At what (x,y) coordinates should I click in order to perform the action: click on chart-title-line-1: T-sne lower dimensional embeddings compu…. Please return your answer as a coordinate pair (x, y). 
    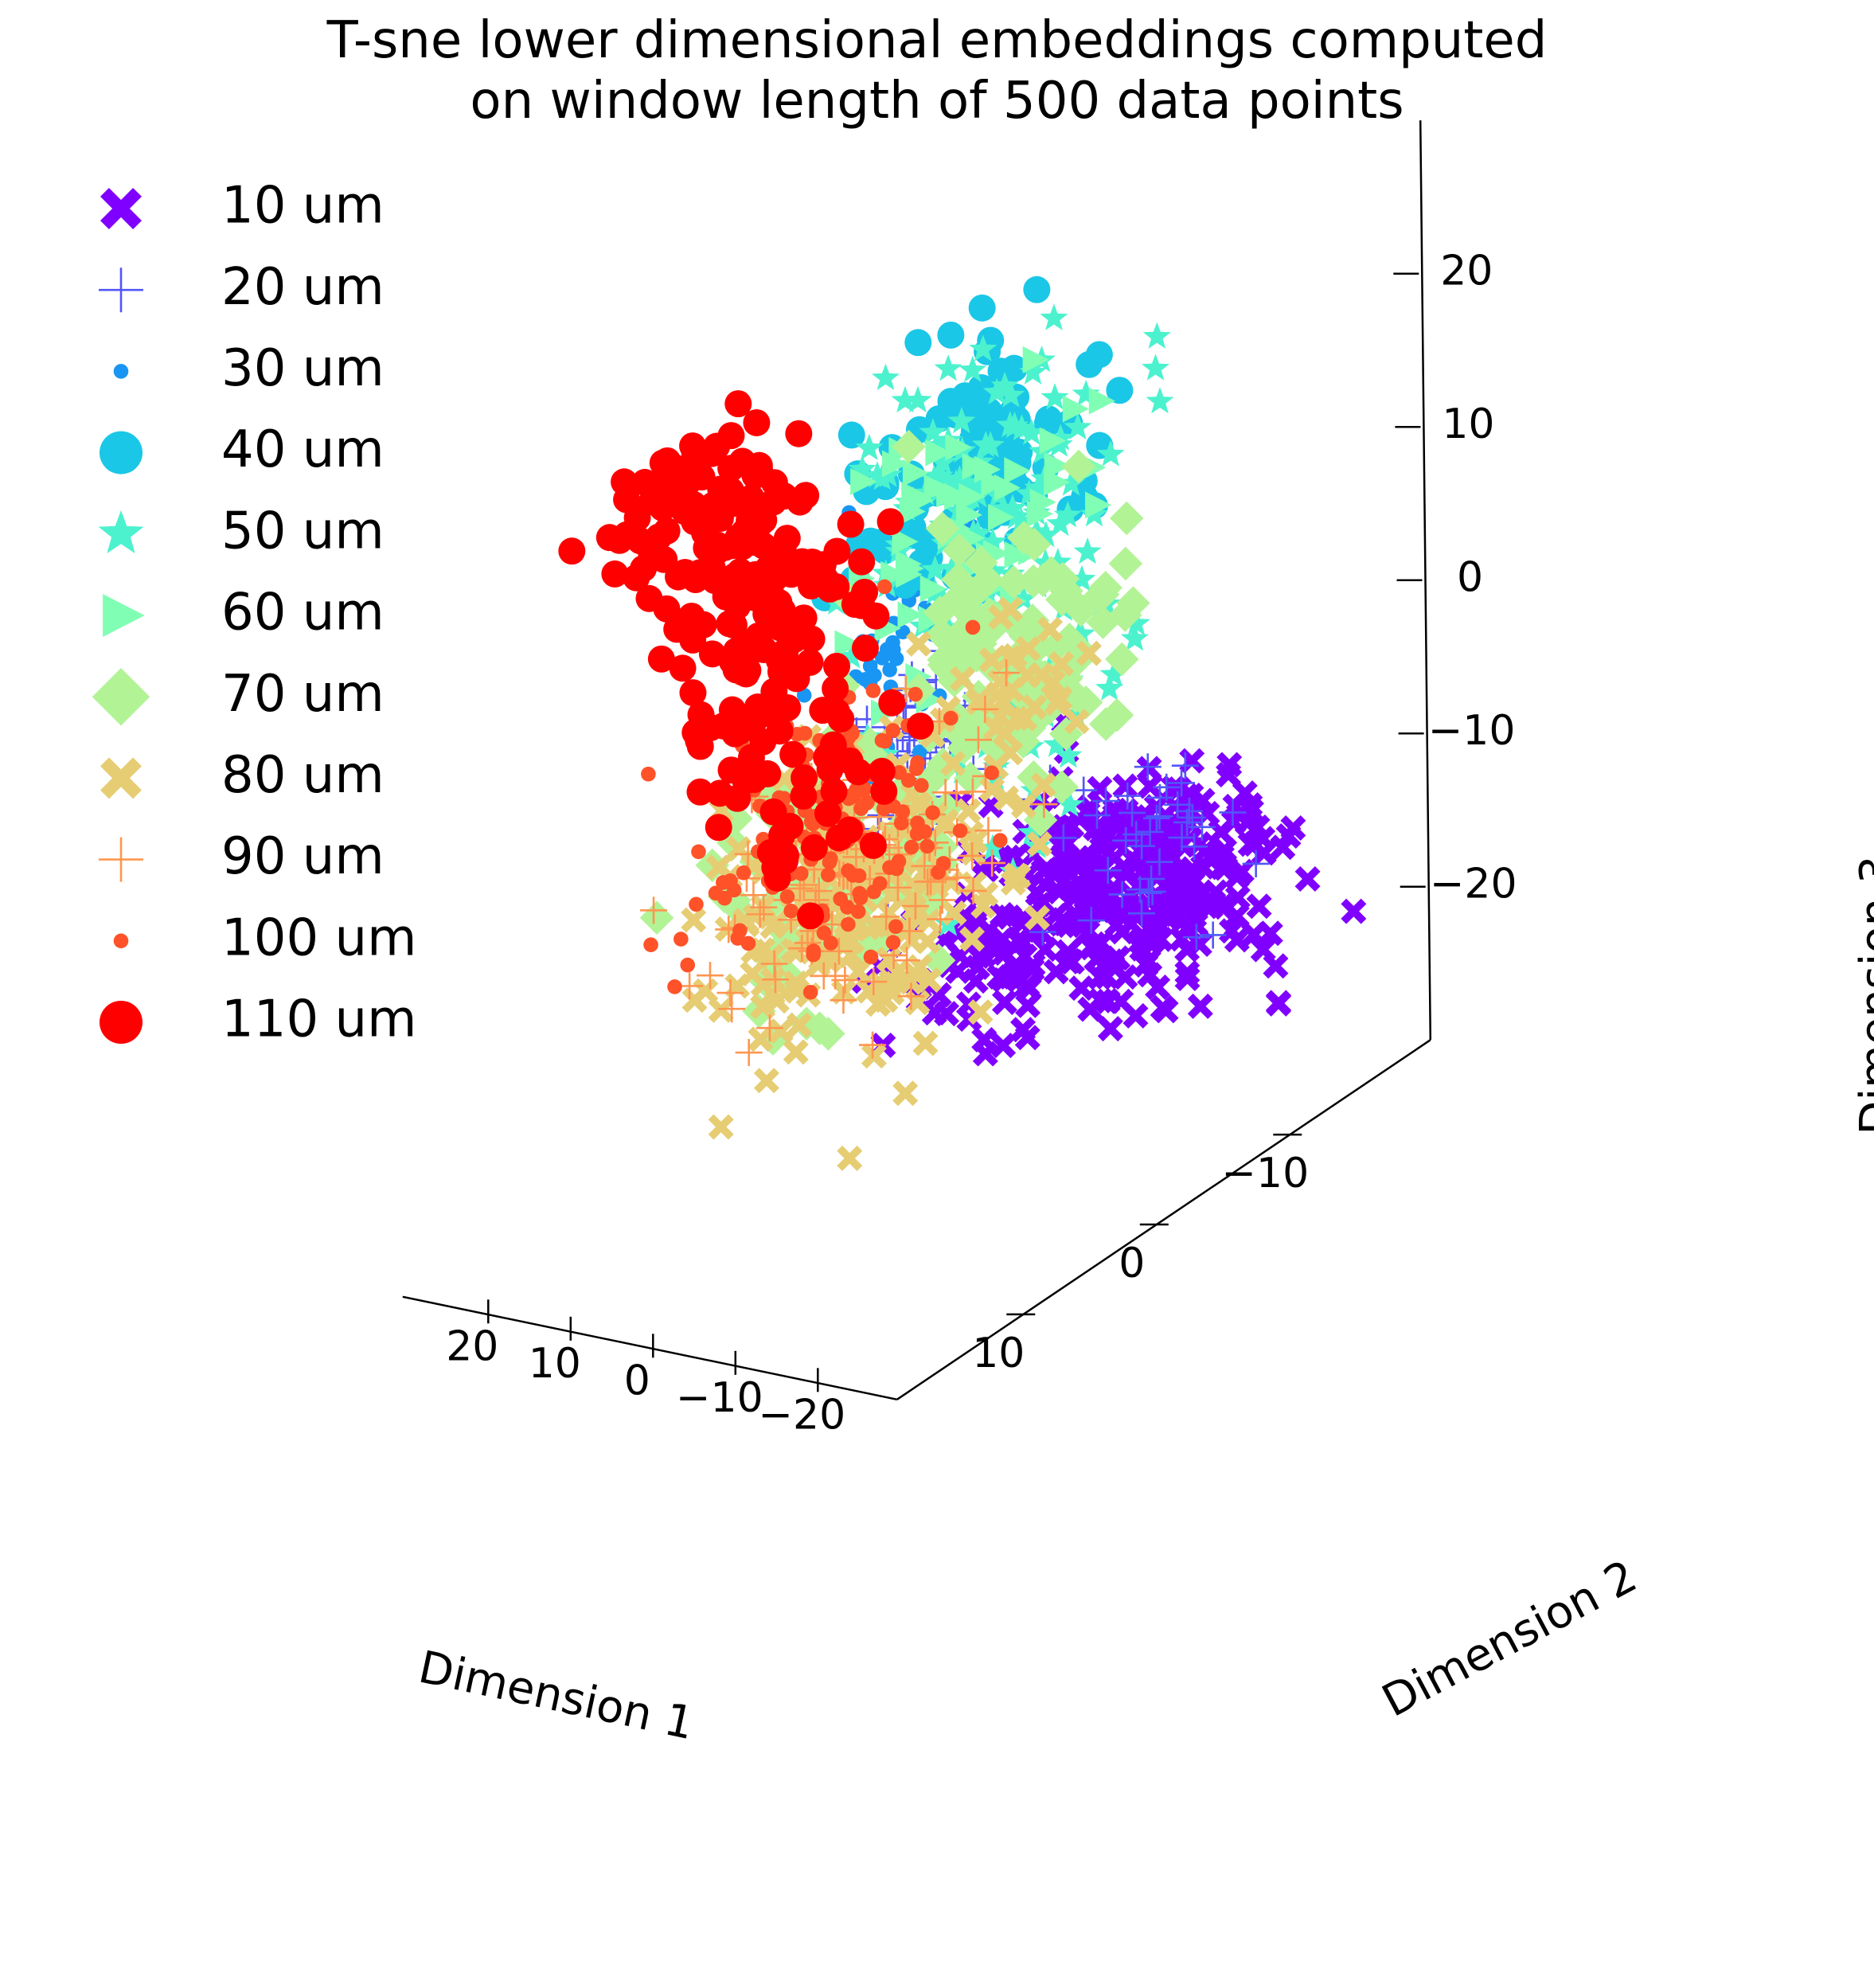
    Looking at the image, I should click on (937, 40).